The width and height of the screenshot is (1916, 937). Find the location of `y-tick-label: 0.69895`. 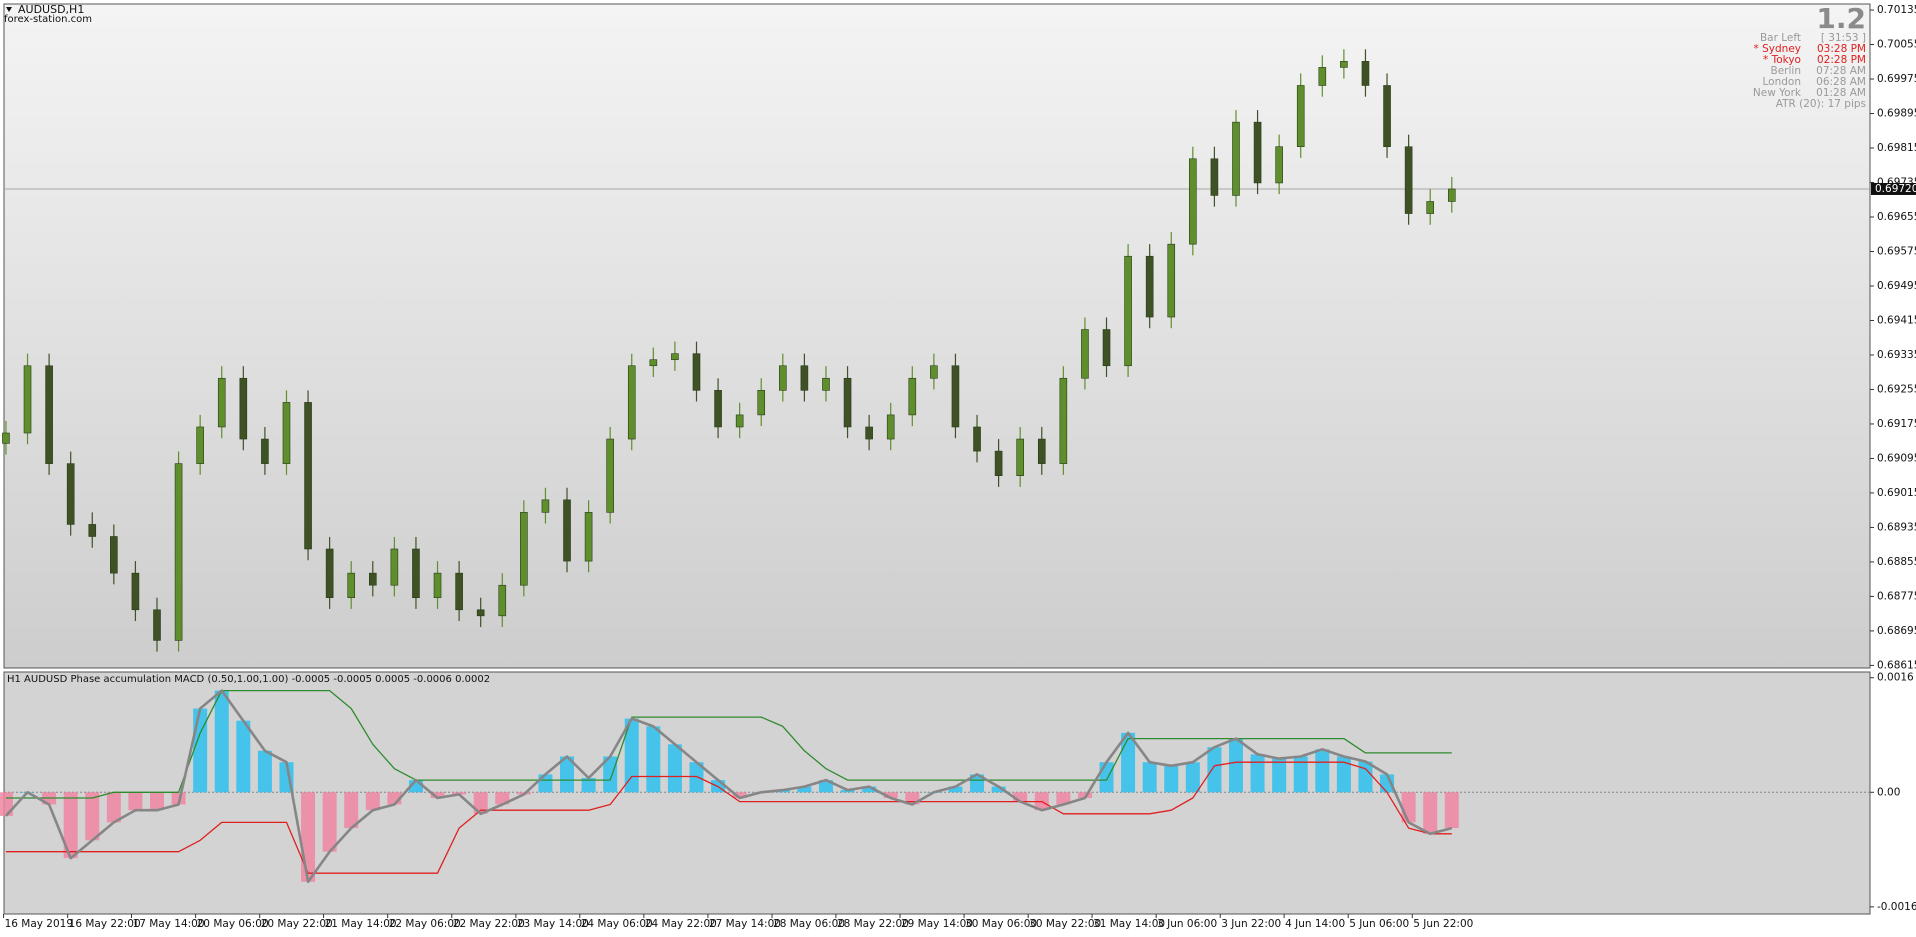

y-tick-label: 0.69895 is located at coordinates (1896, 114).